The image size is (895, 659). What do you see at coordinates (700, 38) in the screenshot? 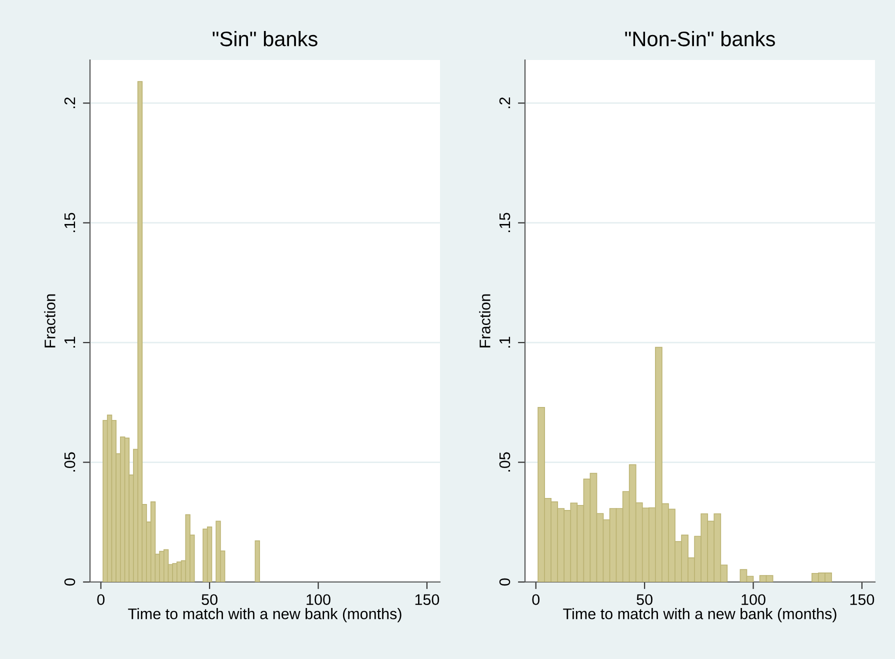
I see `chart-title: "Non-Sin" banks` at bounding box center [700, 38].